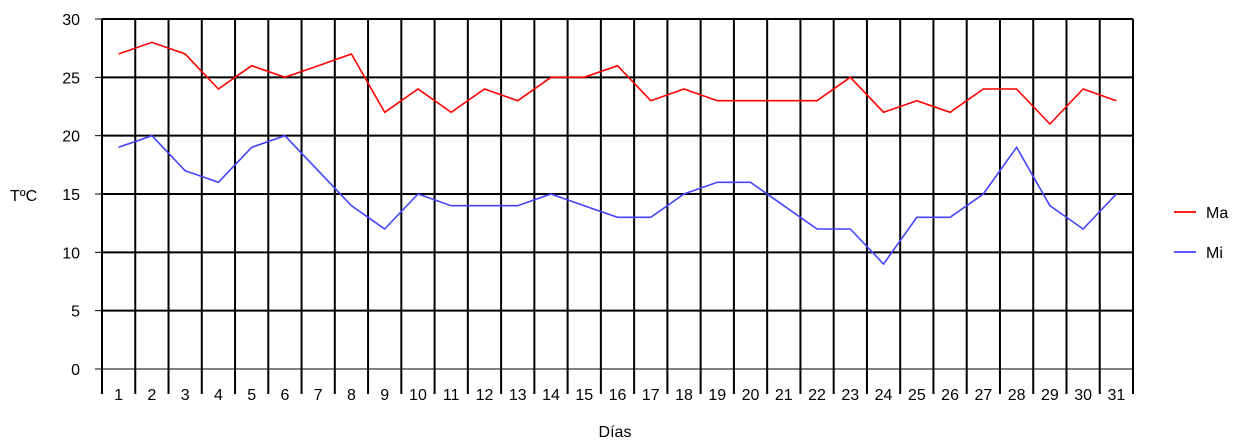 The height and width of the screenshot is (443, 1241). I want to click on y-tick-label: 0, so click(75, 370).